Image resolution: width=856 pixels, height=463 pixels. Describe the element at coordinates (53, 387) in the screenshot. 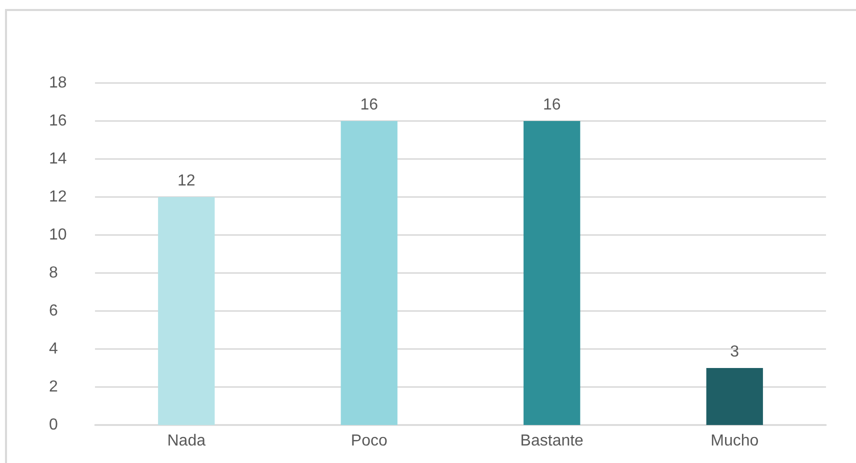

I see `y-tick-label: 2` at that location.